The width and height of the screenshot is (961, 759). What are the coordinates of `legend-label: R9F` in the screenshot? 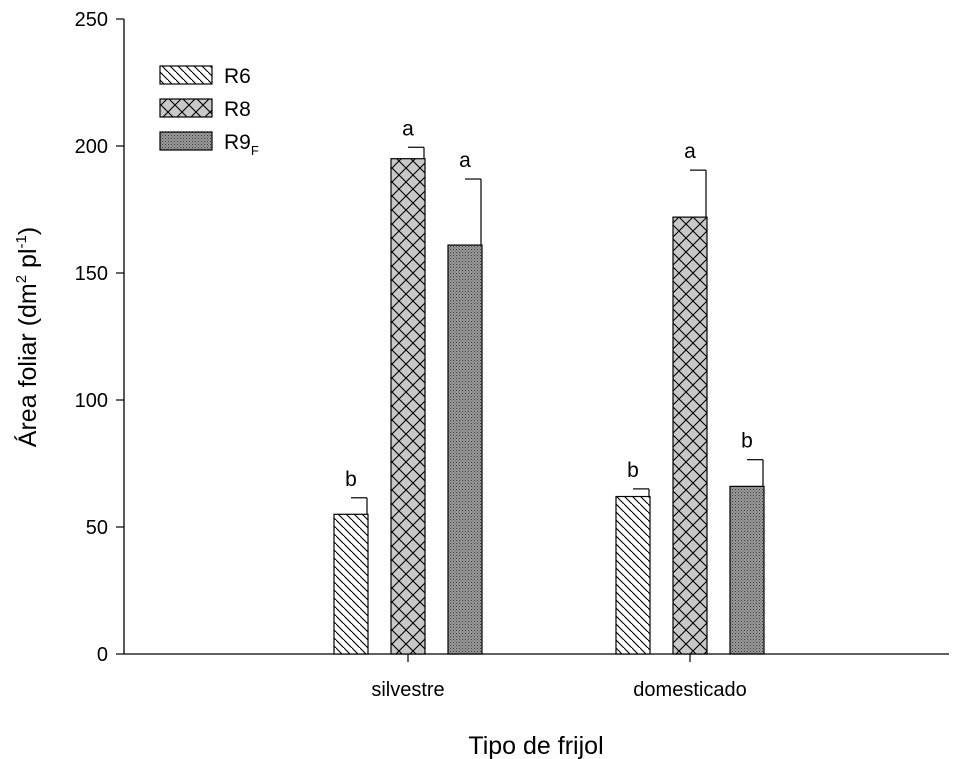 It's located at (241, 144).